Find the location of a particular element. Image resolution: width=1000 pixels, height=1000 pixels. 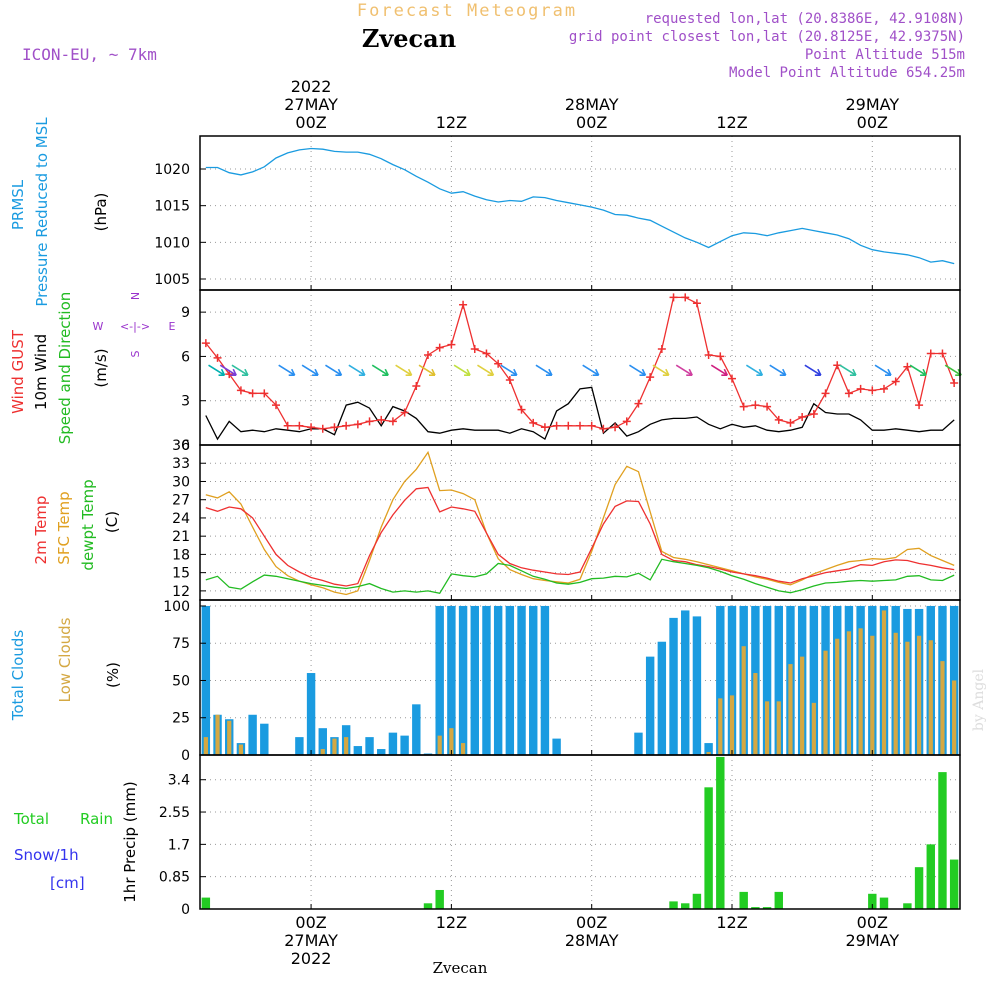

label-sfc-temp: SFC Temp is located at coordinates (64, 527).